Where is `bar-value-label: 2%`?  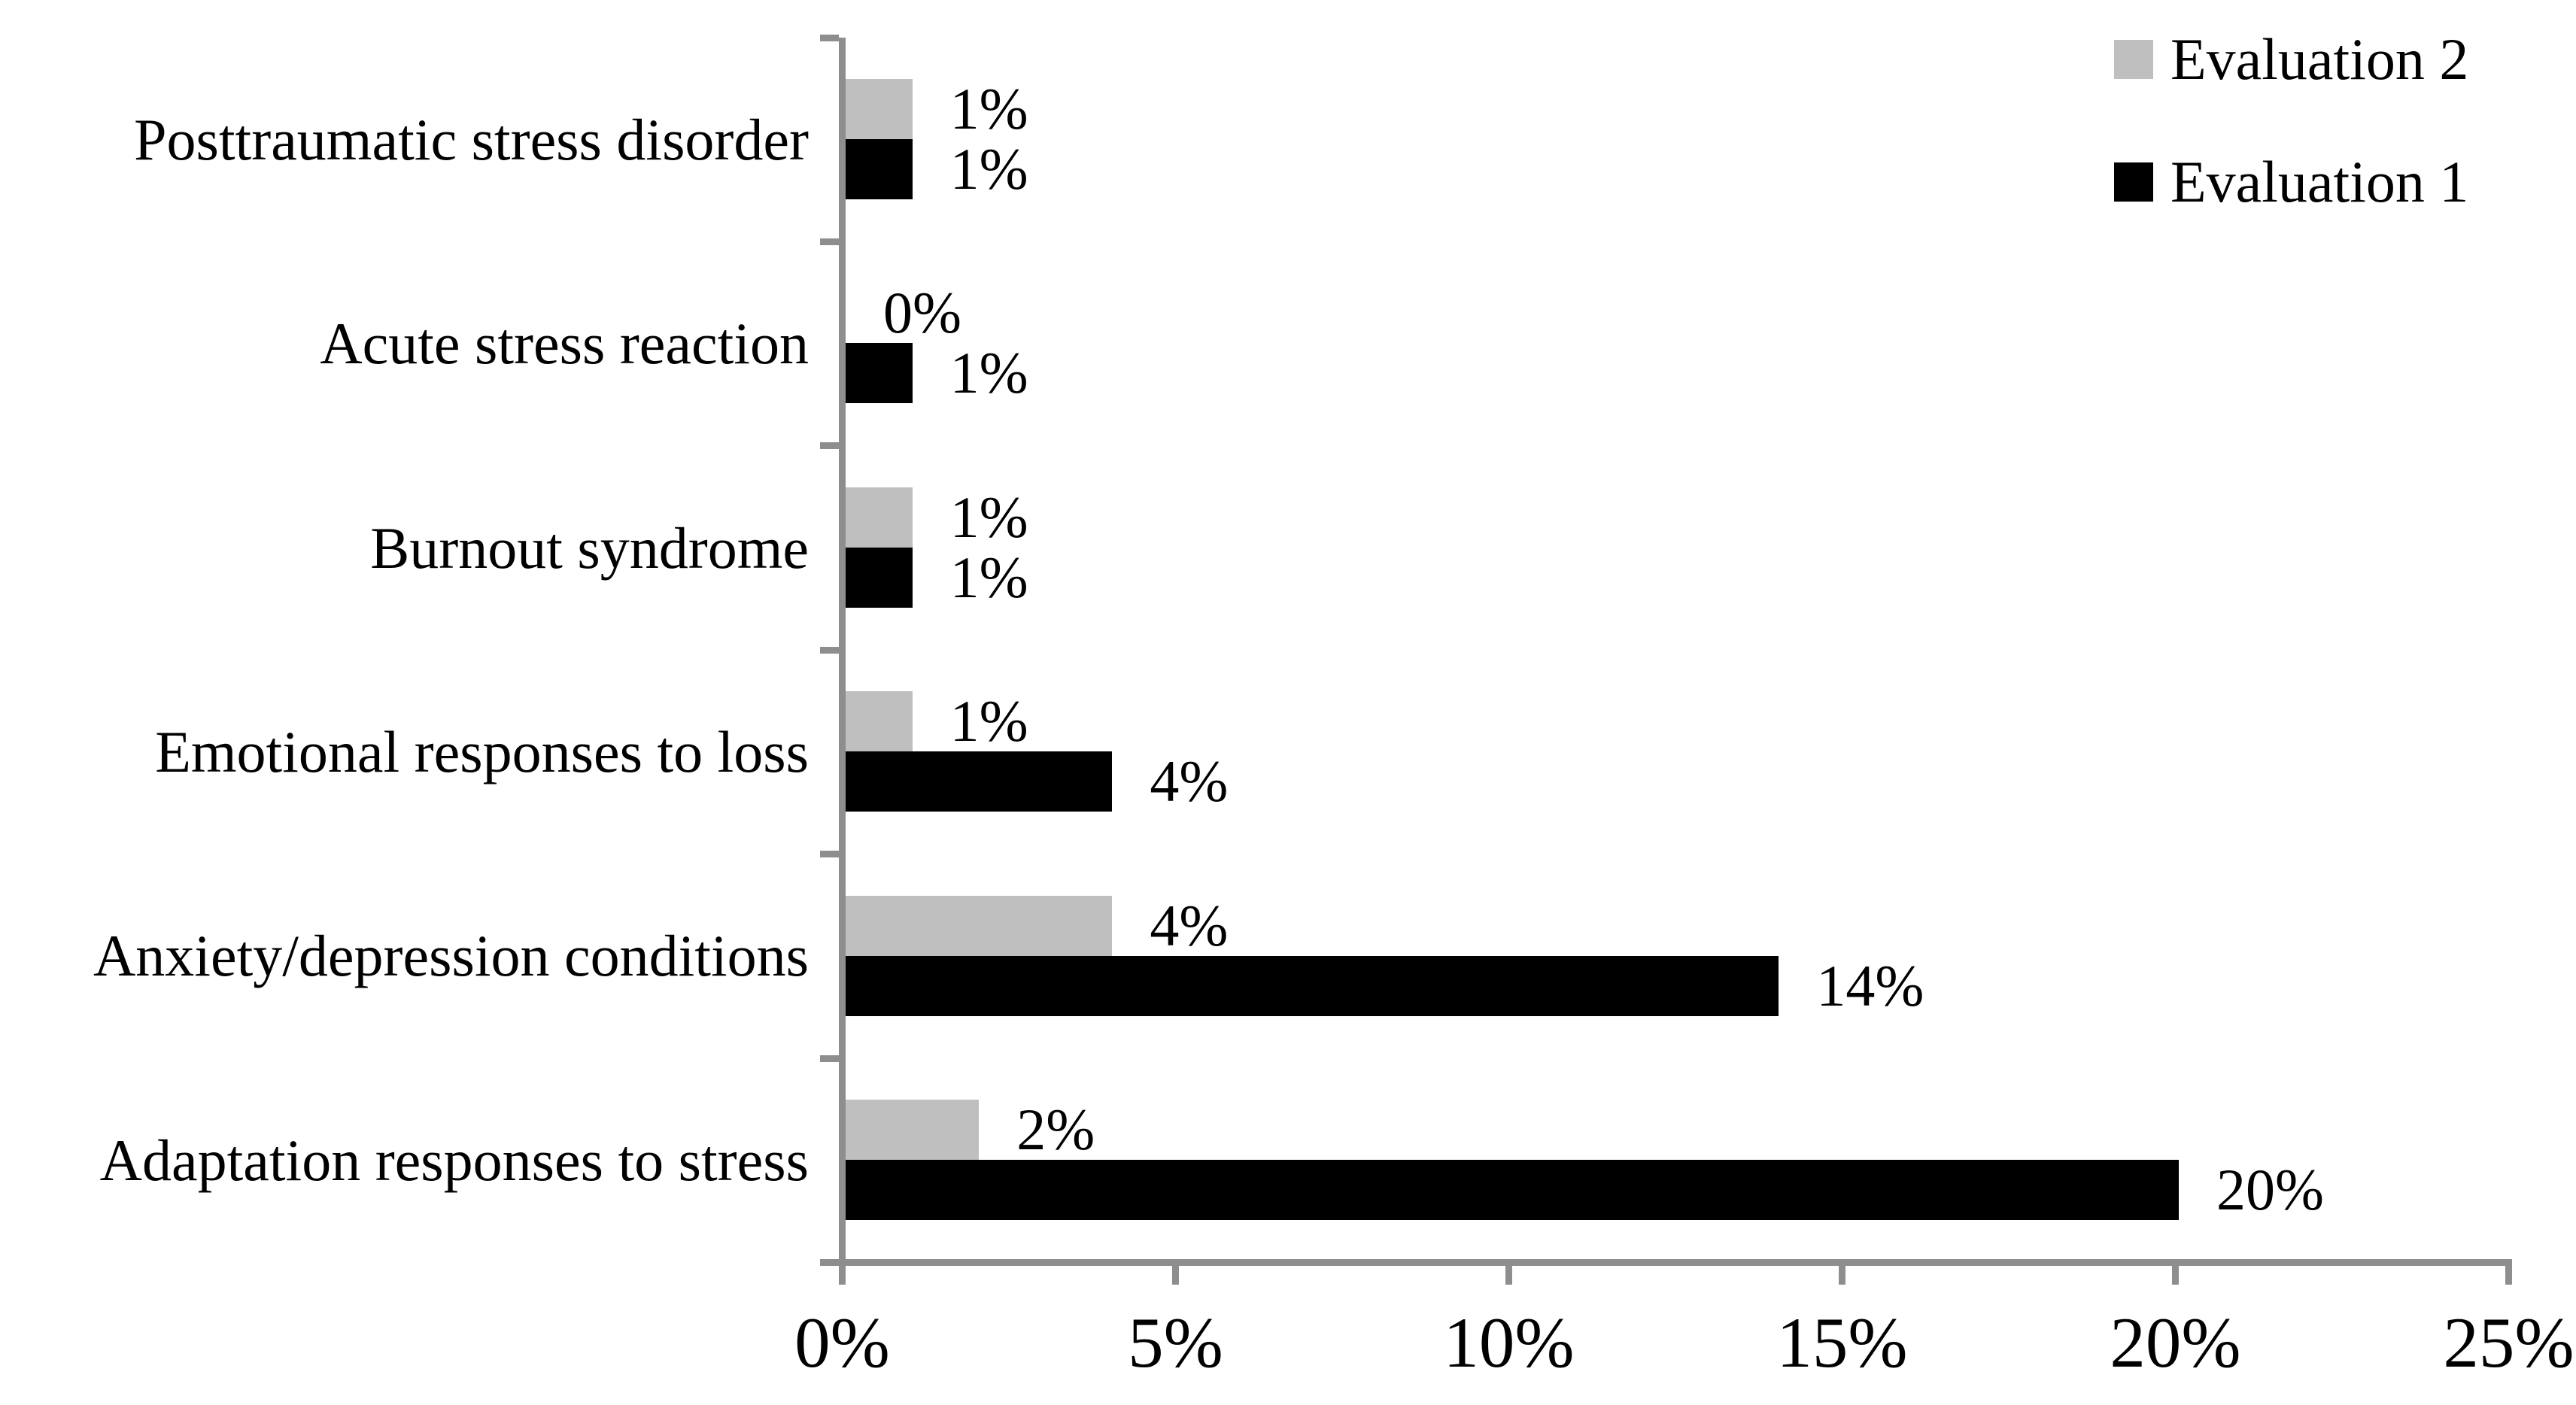 bar-value-label: 2% is located at coordinates (1055, 1130).